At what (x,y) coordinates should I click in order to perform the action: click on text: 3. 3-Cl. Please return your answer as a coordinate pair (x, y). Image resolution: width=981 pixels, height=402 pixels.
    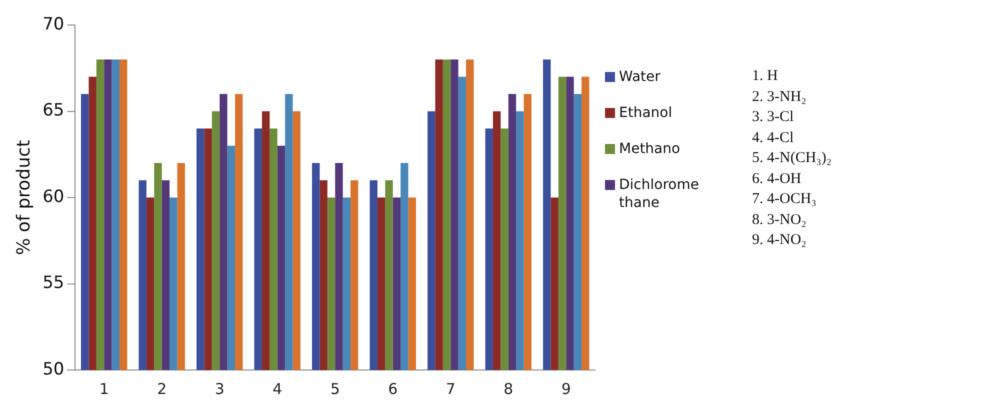
    Looking at the image, I should click on (773, 117).